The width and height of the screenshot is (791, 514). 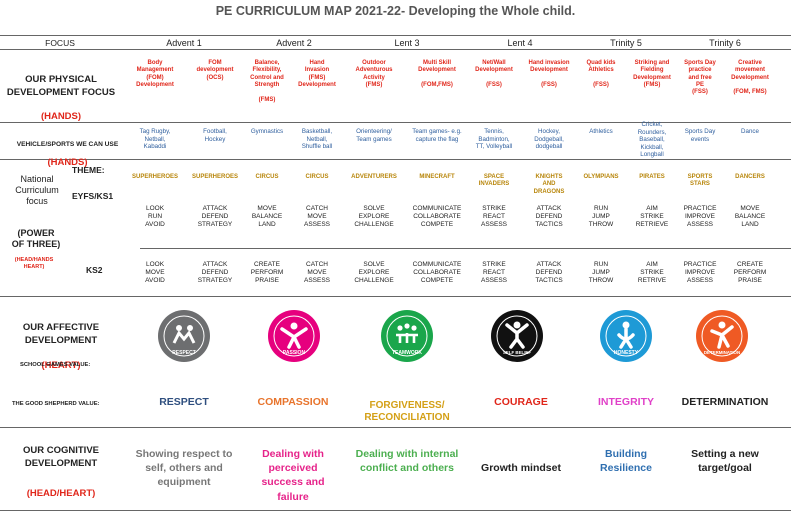 What do you see at coordinates (437, 272) in the screenshot?
I see `ks2-skill-cell: COMMUNICATE COLLABORATE COMPETE` at bounding box center [437, 272].